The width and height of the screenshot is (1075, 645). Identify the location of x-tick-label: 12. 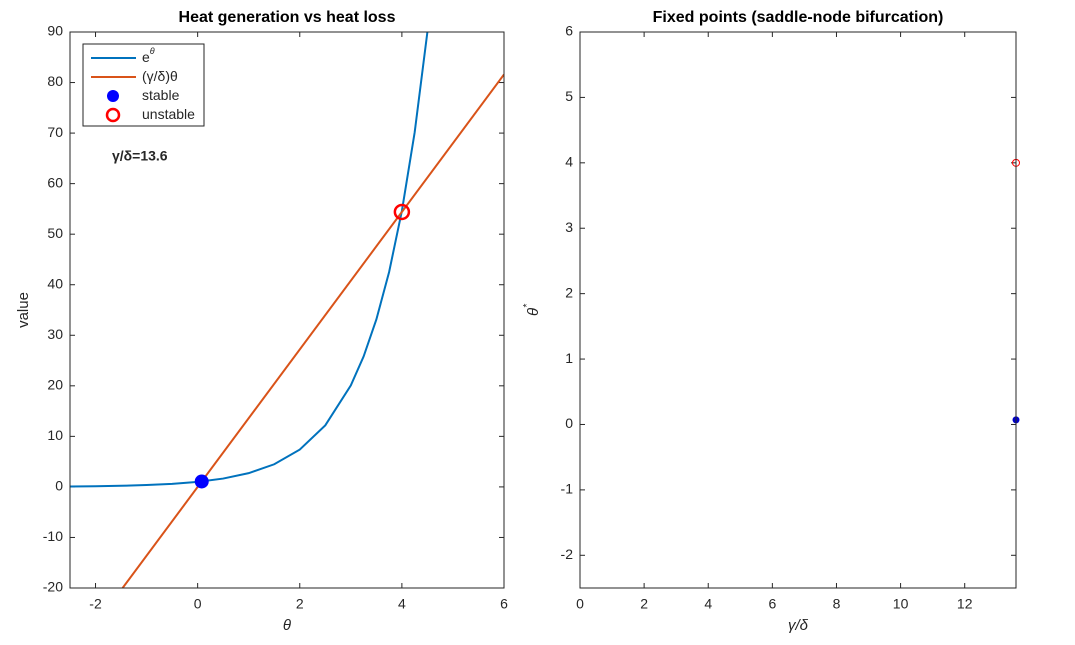
(965, 604).